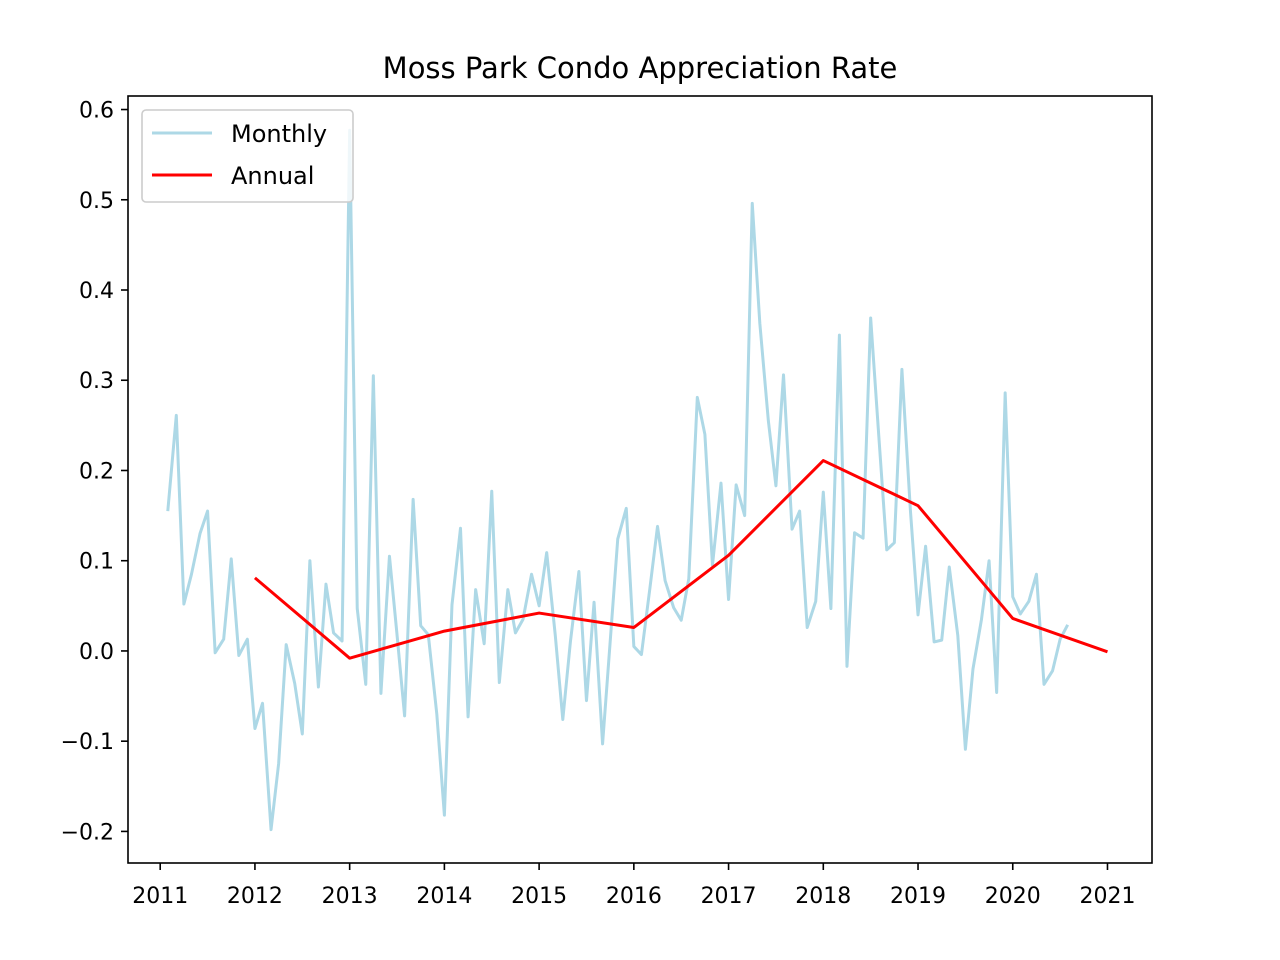 The height and width of the screenshot is (960, 1280). I want to click on x-tick-label: 2019, so click(918, 896).